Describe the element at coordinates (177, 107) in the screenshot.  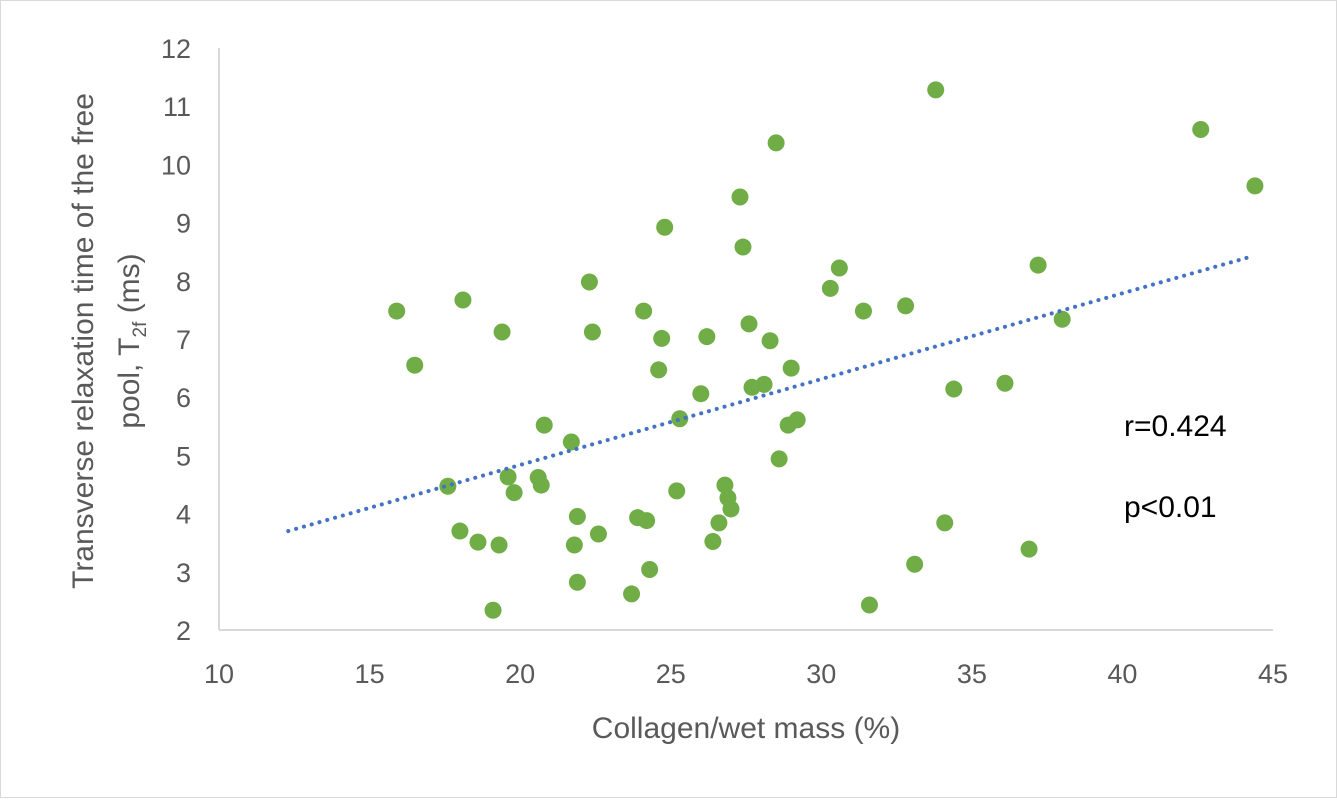
I see `y-tick-label: 11` at that location.